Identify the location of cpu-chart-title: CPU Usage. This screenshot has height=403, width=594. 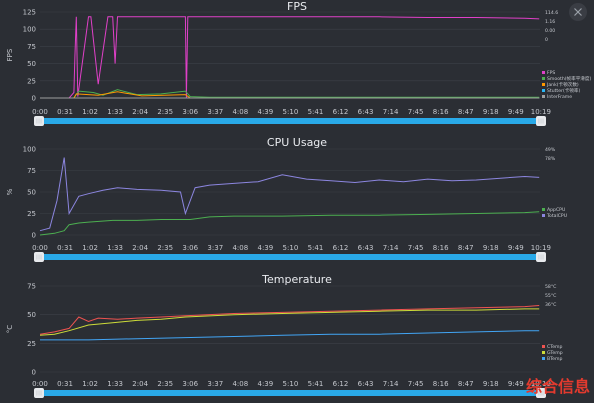
(297, 142).